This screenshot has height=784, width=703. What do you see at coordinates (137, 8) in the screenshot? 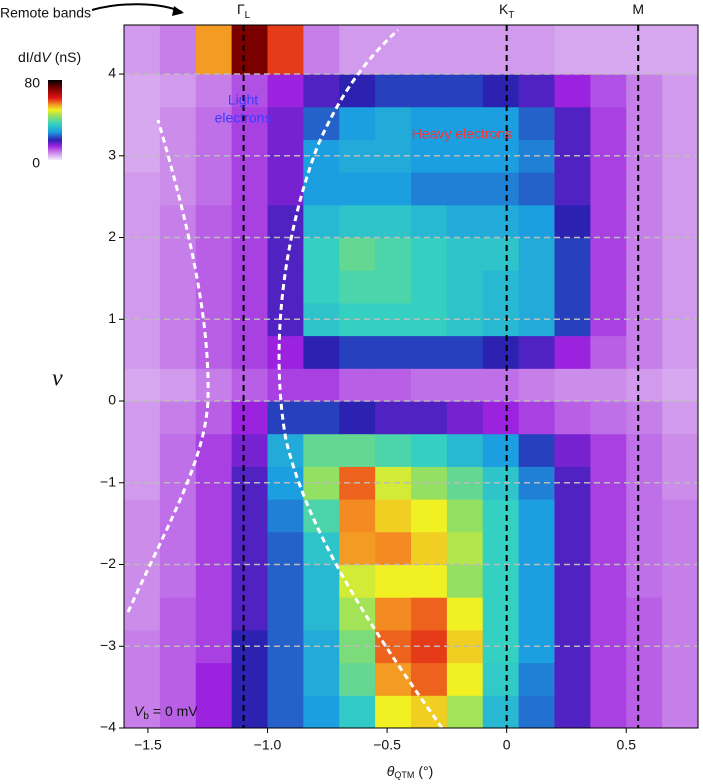
I see `arrow` at bounding box center [137, 8].